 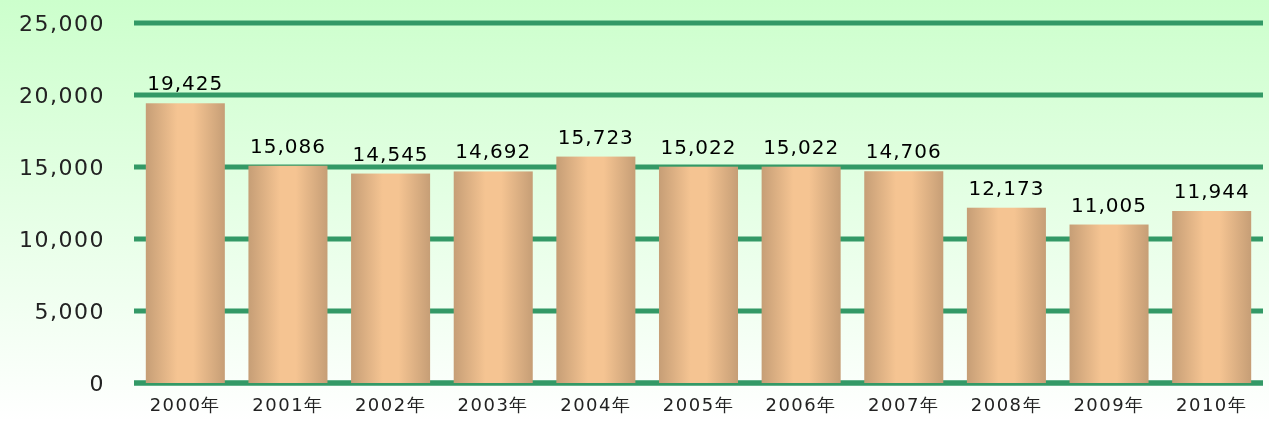 What do you see at coordinates (1211, 191) in the screenshot?
I see `data-label: 11,944` at bounding box center [1211, 191].